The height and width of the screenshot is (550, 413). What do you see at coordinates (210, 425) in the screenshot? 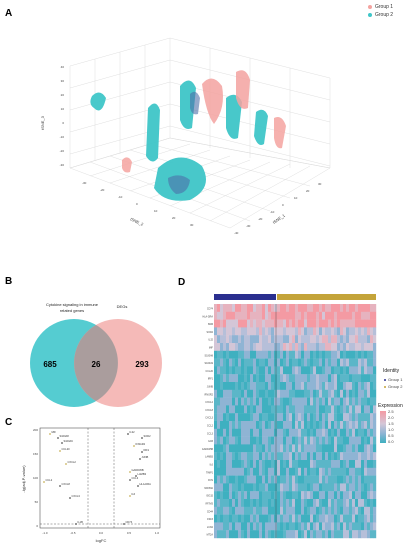
I see `heatmap-gene-label: CCL2` at bounding box center [210, 425].